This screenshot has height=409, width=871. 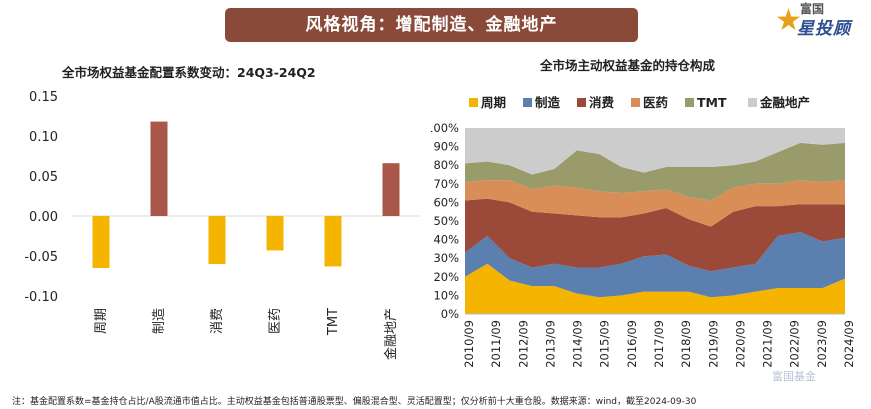 What do you see at coordinates (446, 147) in the screenshot?
I see `y-tick-label: 90%` at bounding box center [446, 147].